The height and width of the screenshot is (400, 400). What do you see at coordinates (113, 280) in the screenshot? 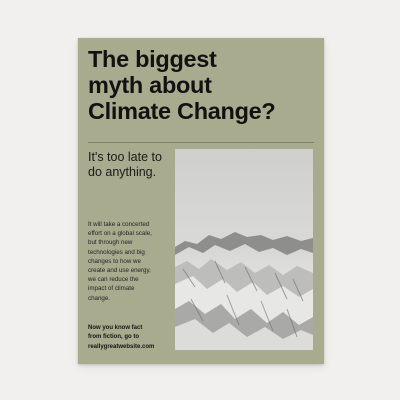
I see `body-line: we can reduce the` at bounding box center [113, 280].